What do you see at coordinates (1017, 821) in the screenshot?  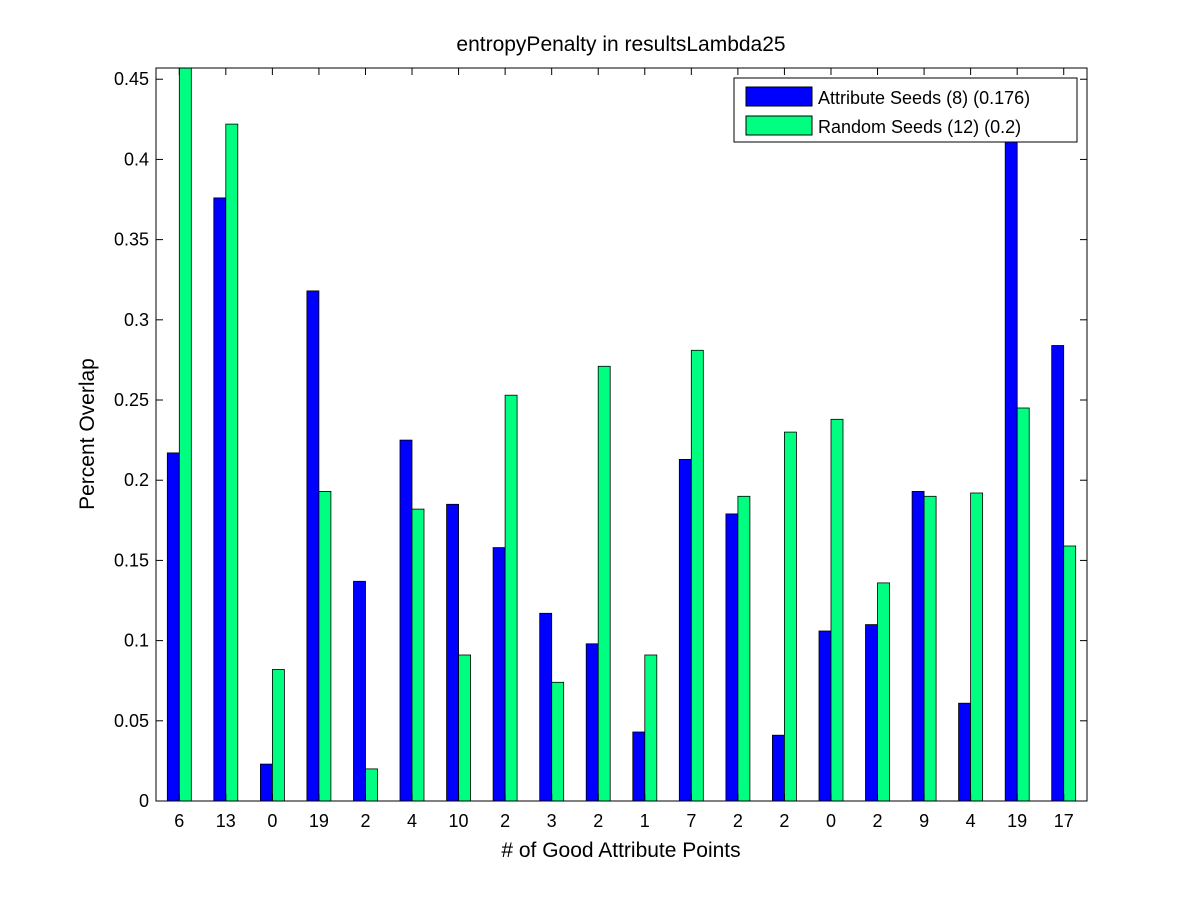 I see `x-tick-label-18: 19` at bounding box center [1017, 821].